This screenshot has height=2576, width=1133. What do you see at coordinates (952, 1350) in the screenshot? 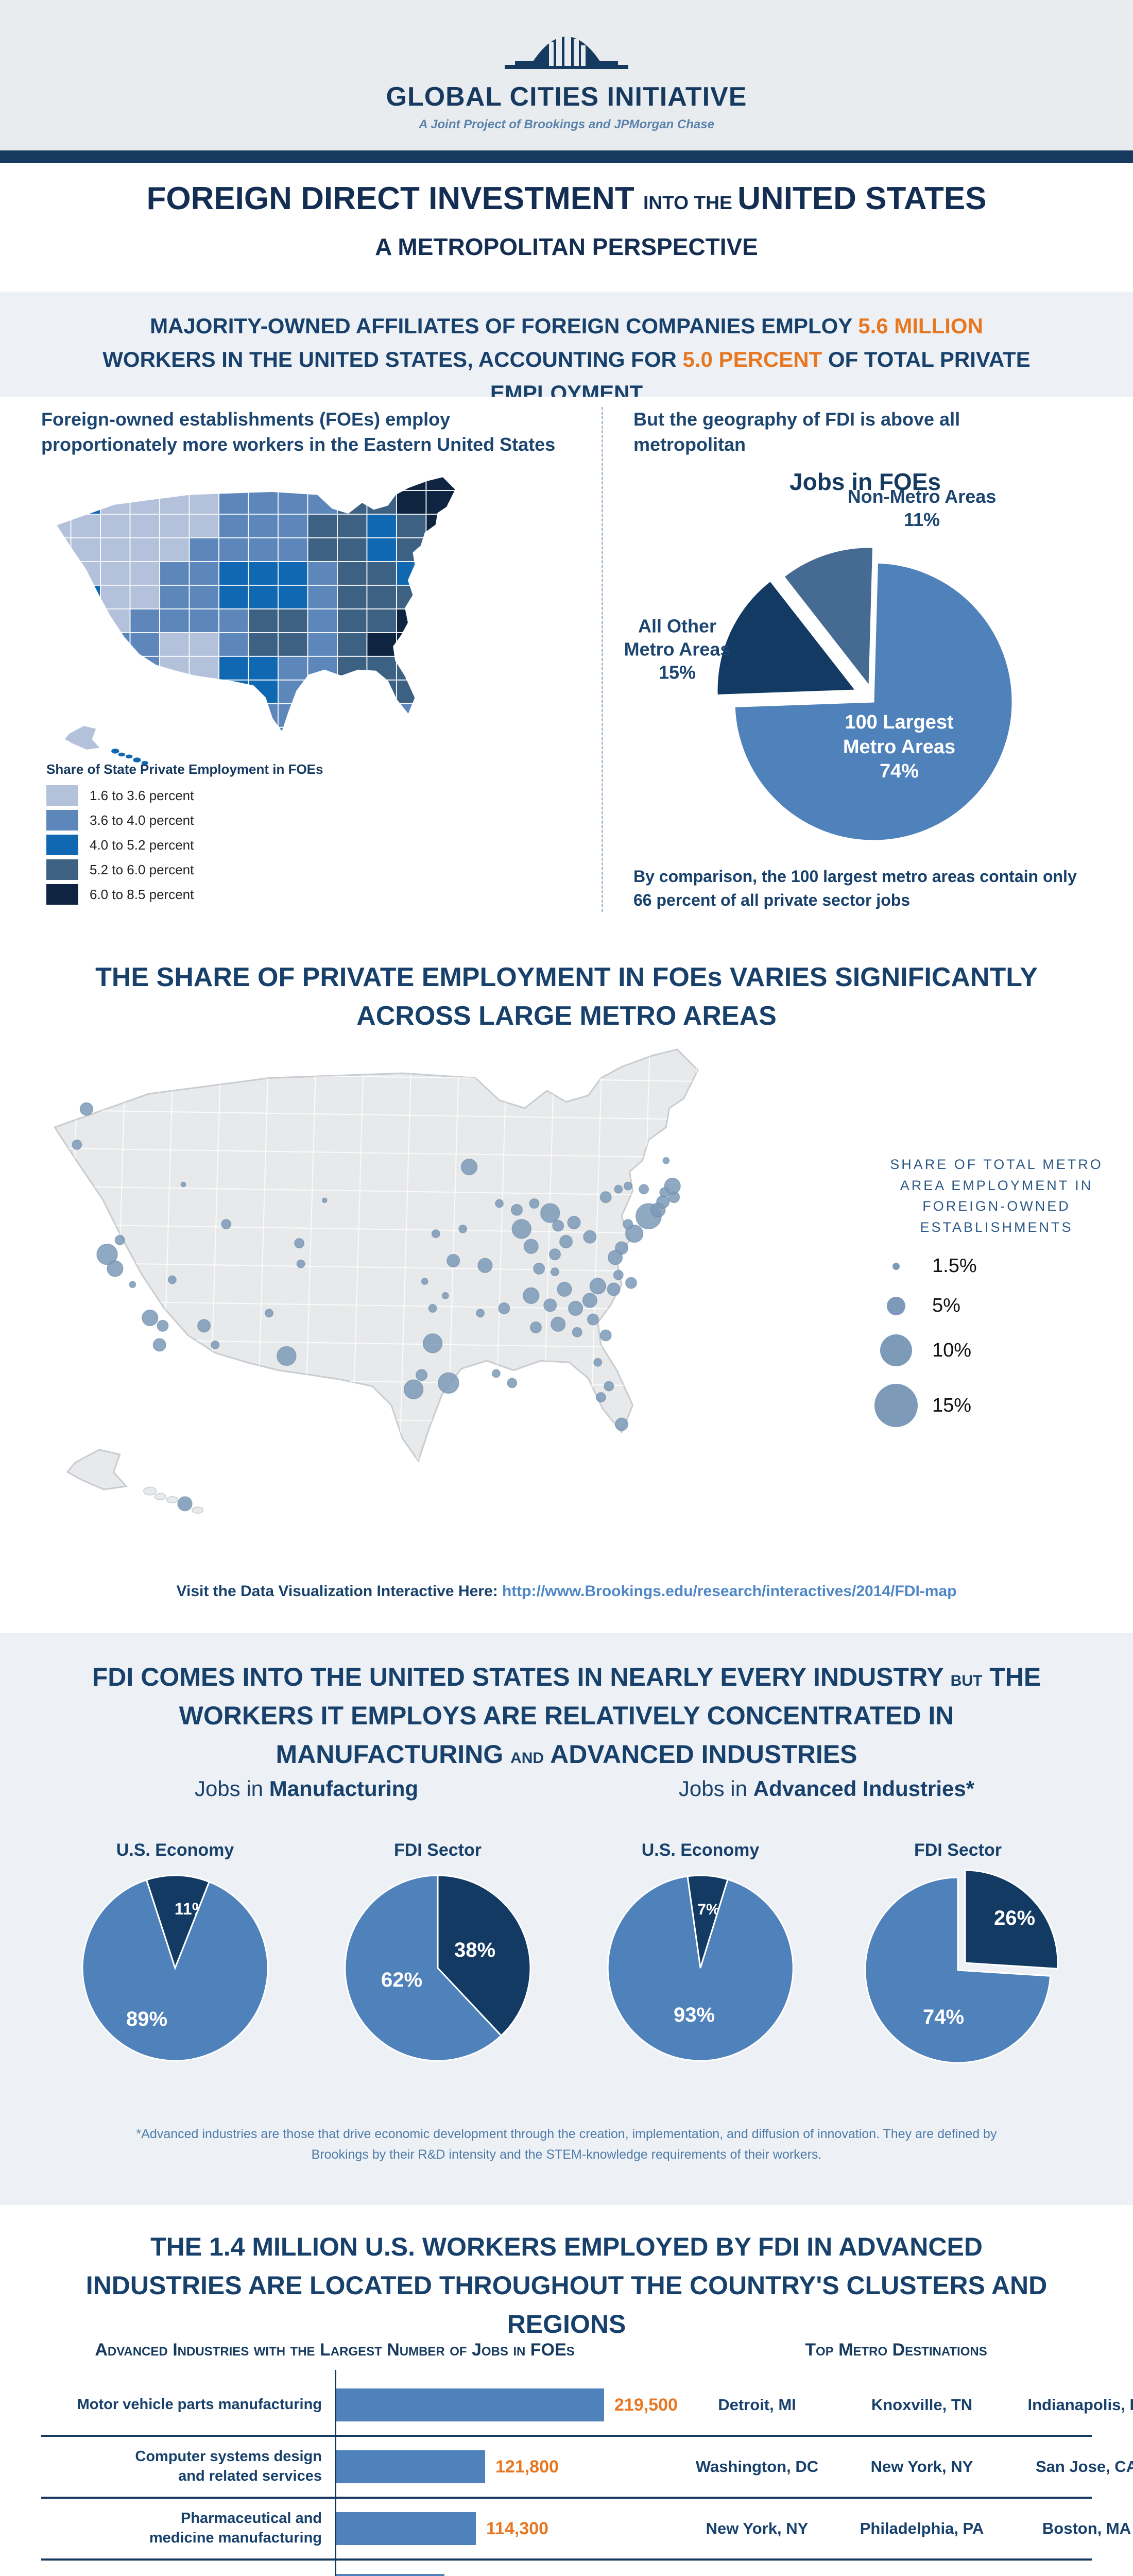
I see `bubble-legend-value: 10%` at bounding box center [952, 1350].